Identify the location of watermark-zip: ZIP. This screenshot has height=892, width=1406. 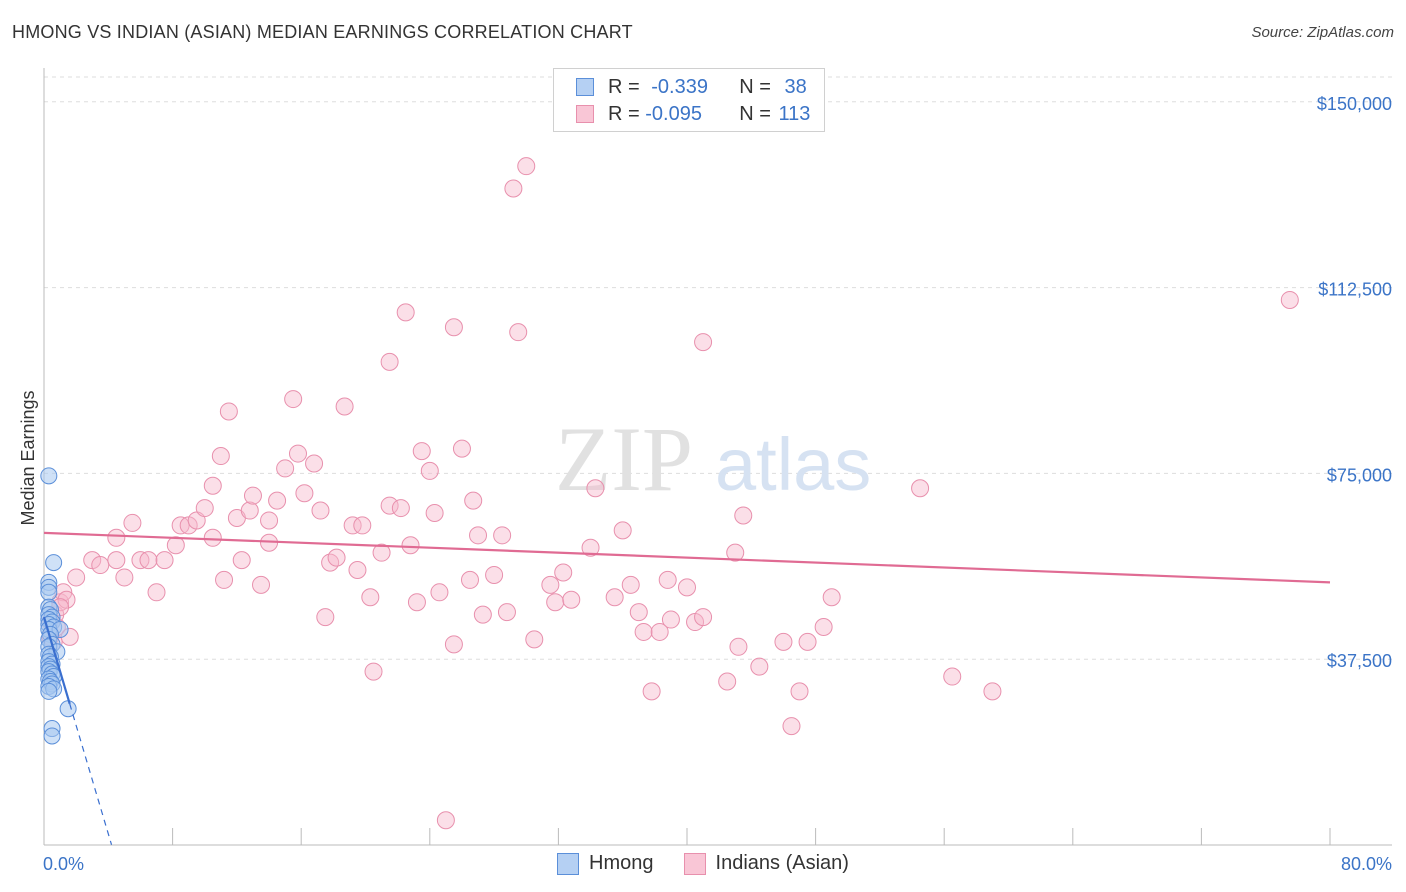
(624, 459).